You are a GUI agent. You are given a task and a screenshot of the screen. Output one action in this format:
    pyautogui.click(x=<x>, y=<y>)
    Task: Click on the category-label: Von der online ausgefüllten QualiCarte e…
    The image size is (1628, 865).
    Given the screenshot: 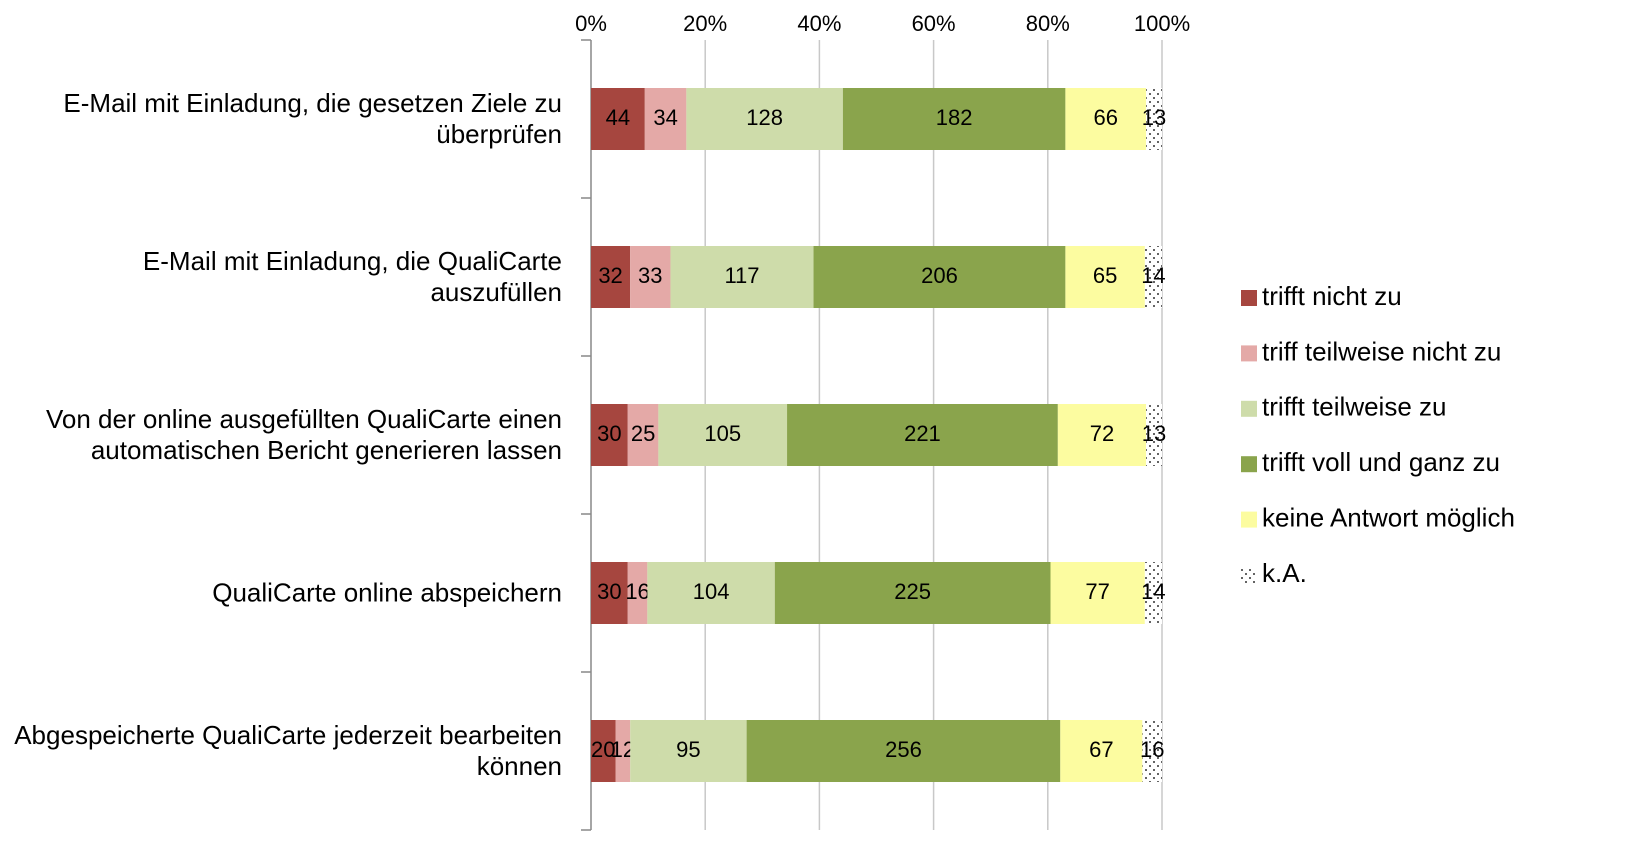 What is the action you would take?
    pyautogui.click(x=303, y=434)
    